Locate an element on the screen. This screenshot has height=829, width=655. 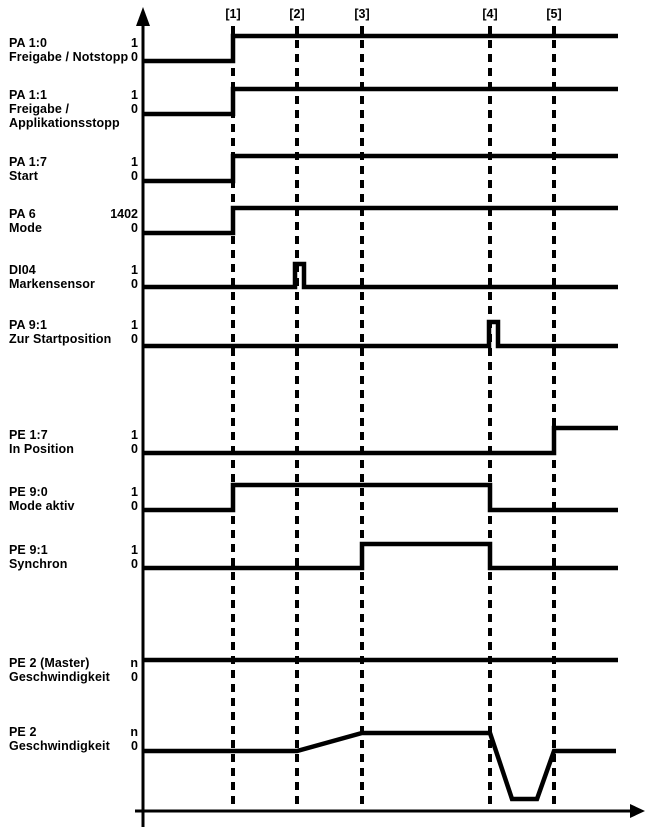
signal-name-pa-9-1: PA 9:1 Zur Startposition is located at coordinates (60, 332).